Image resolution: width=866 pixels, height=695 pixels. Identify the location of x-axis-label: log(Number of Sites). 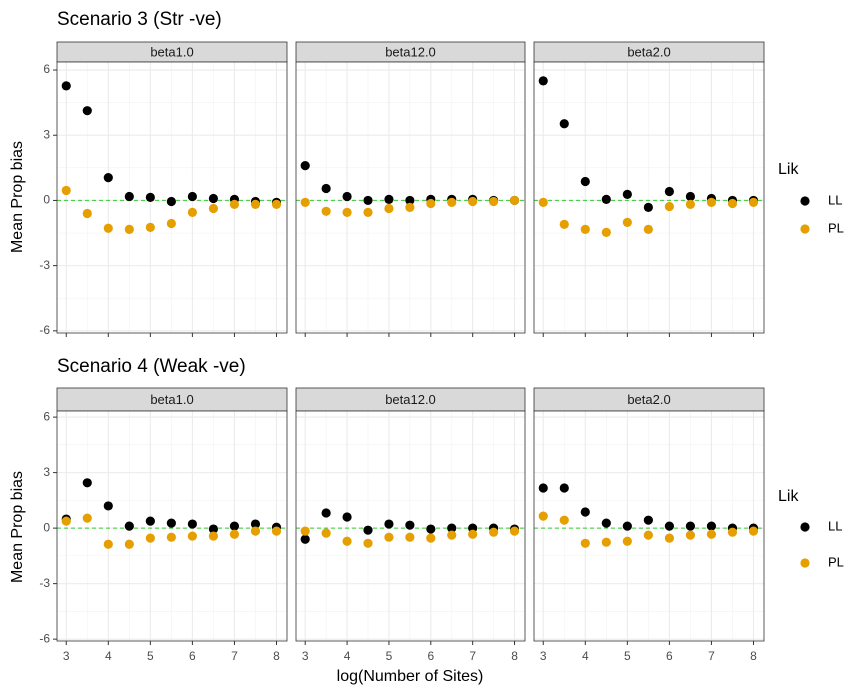
(410, 676).